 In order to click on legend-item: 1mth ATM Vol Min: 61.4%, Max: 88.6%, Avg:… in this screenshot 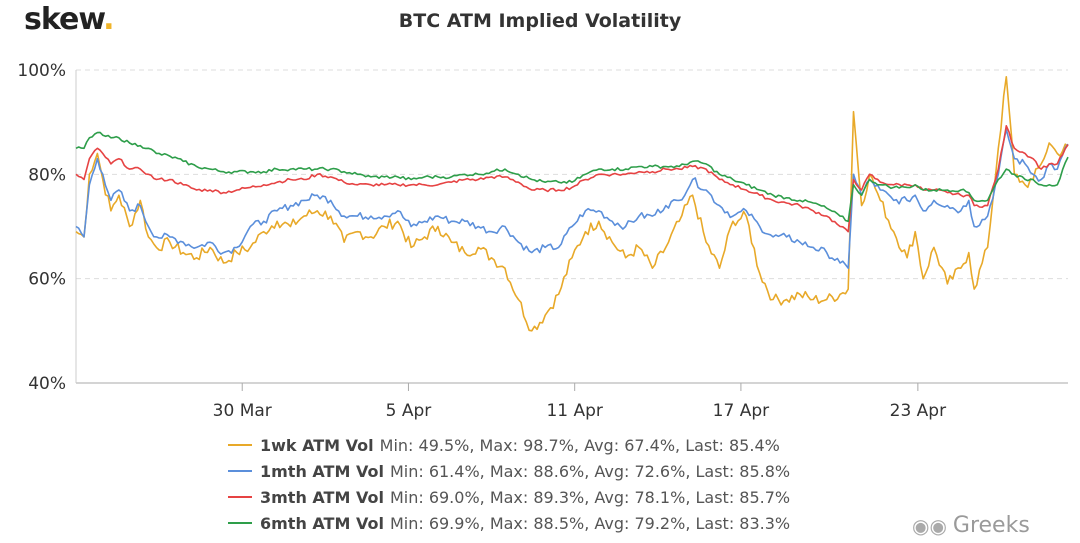, I will do `click(509, 471)`.